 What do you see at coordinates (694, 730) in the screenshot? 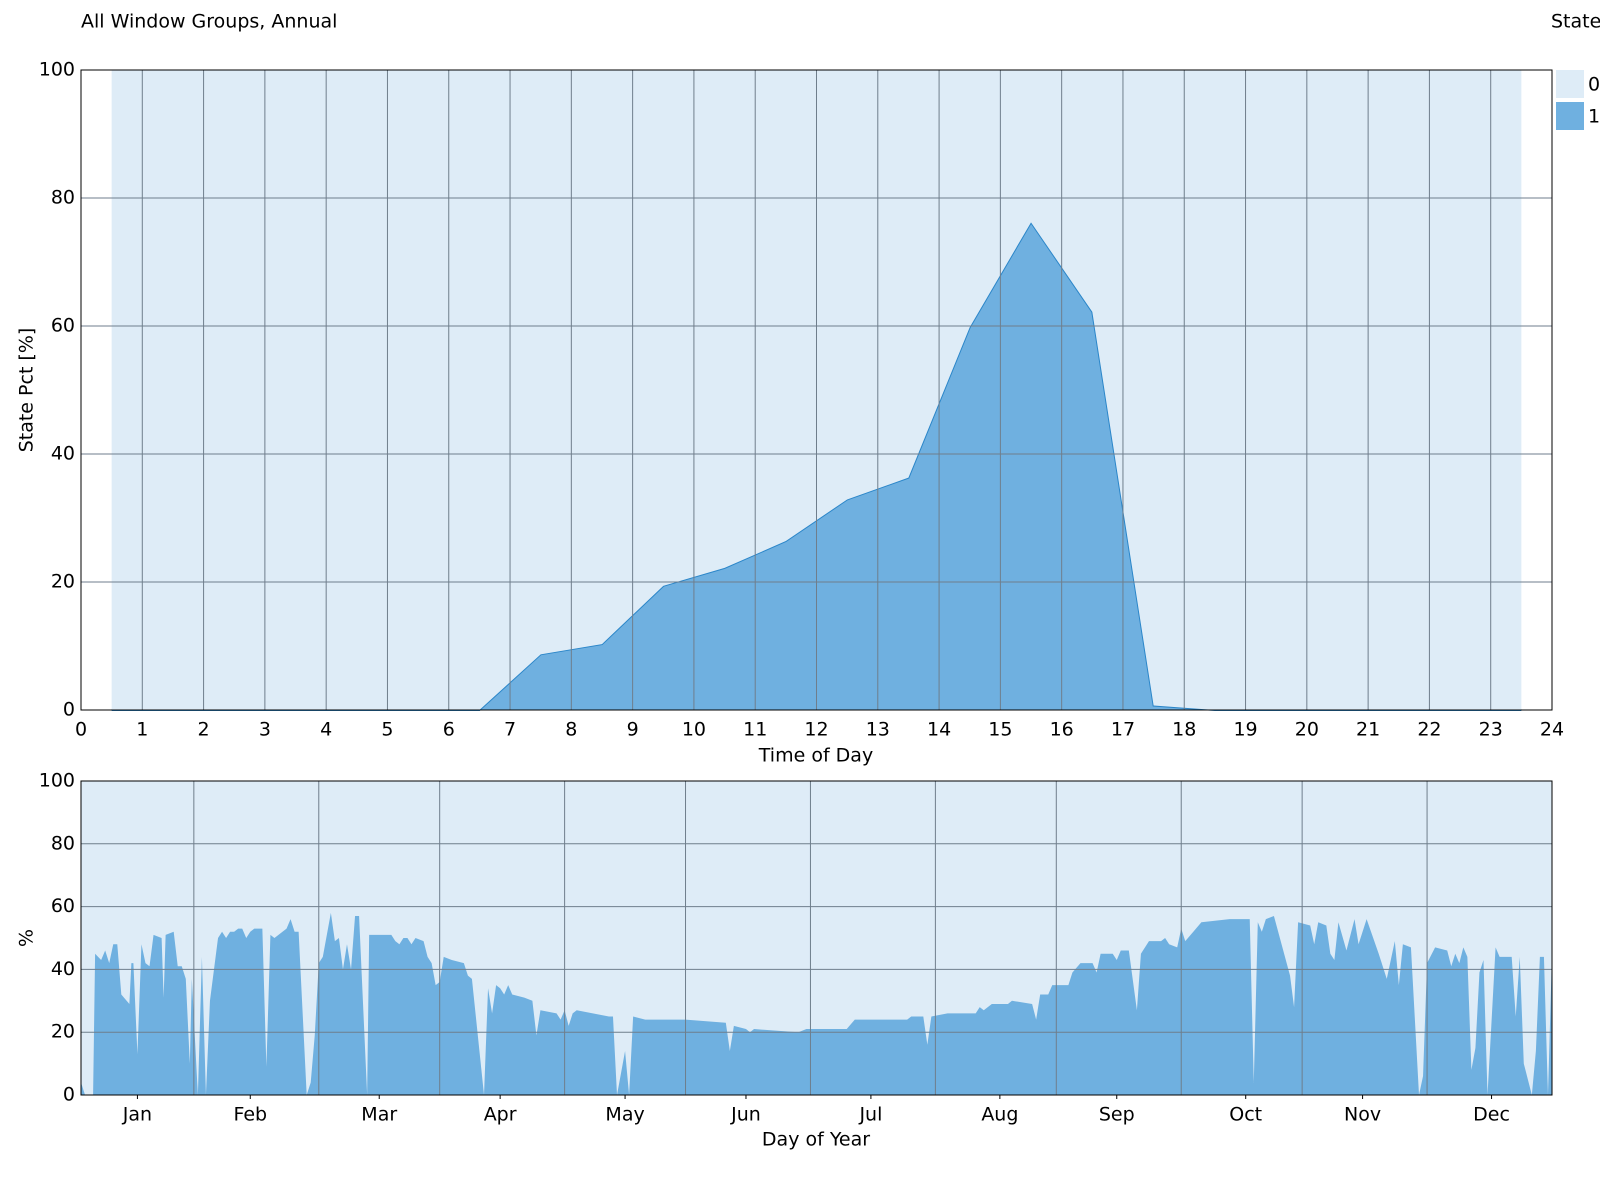
I see `x-tick-label: 10` at bounding box center [694, 730].